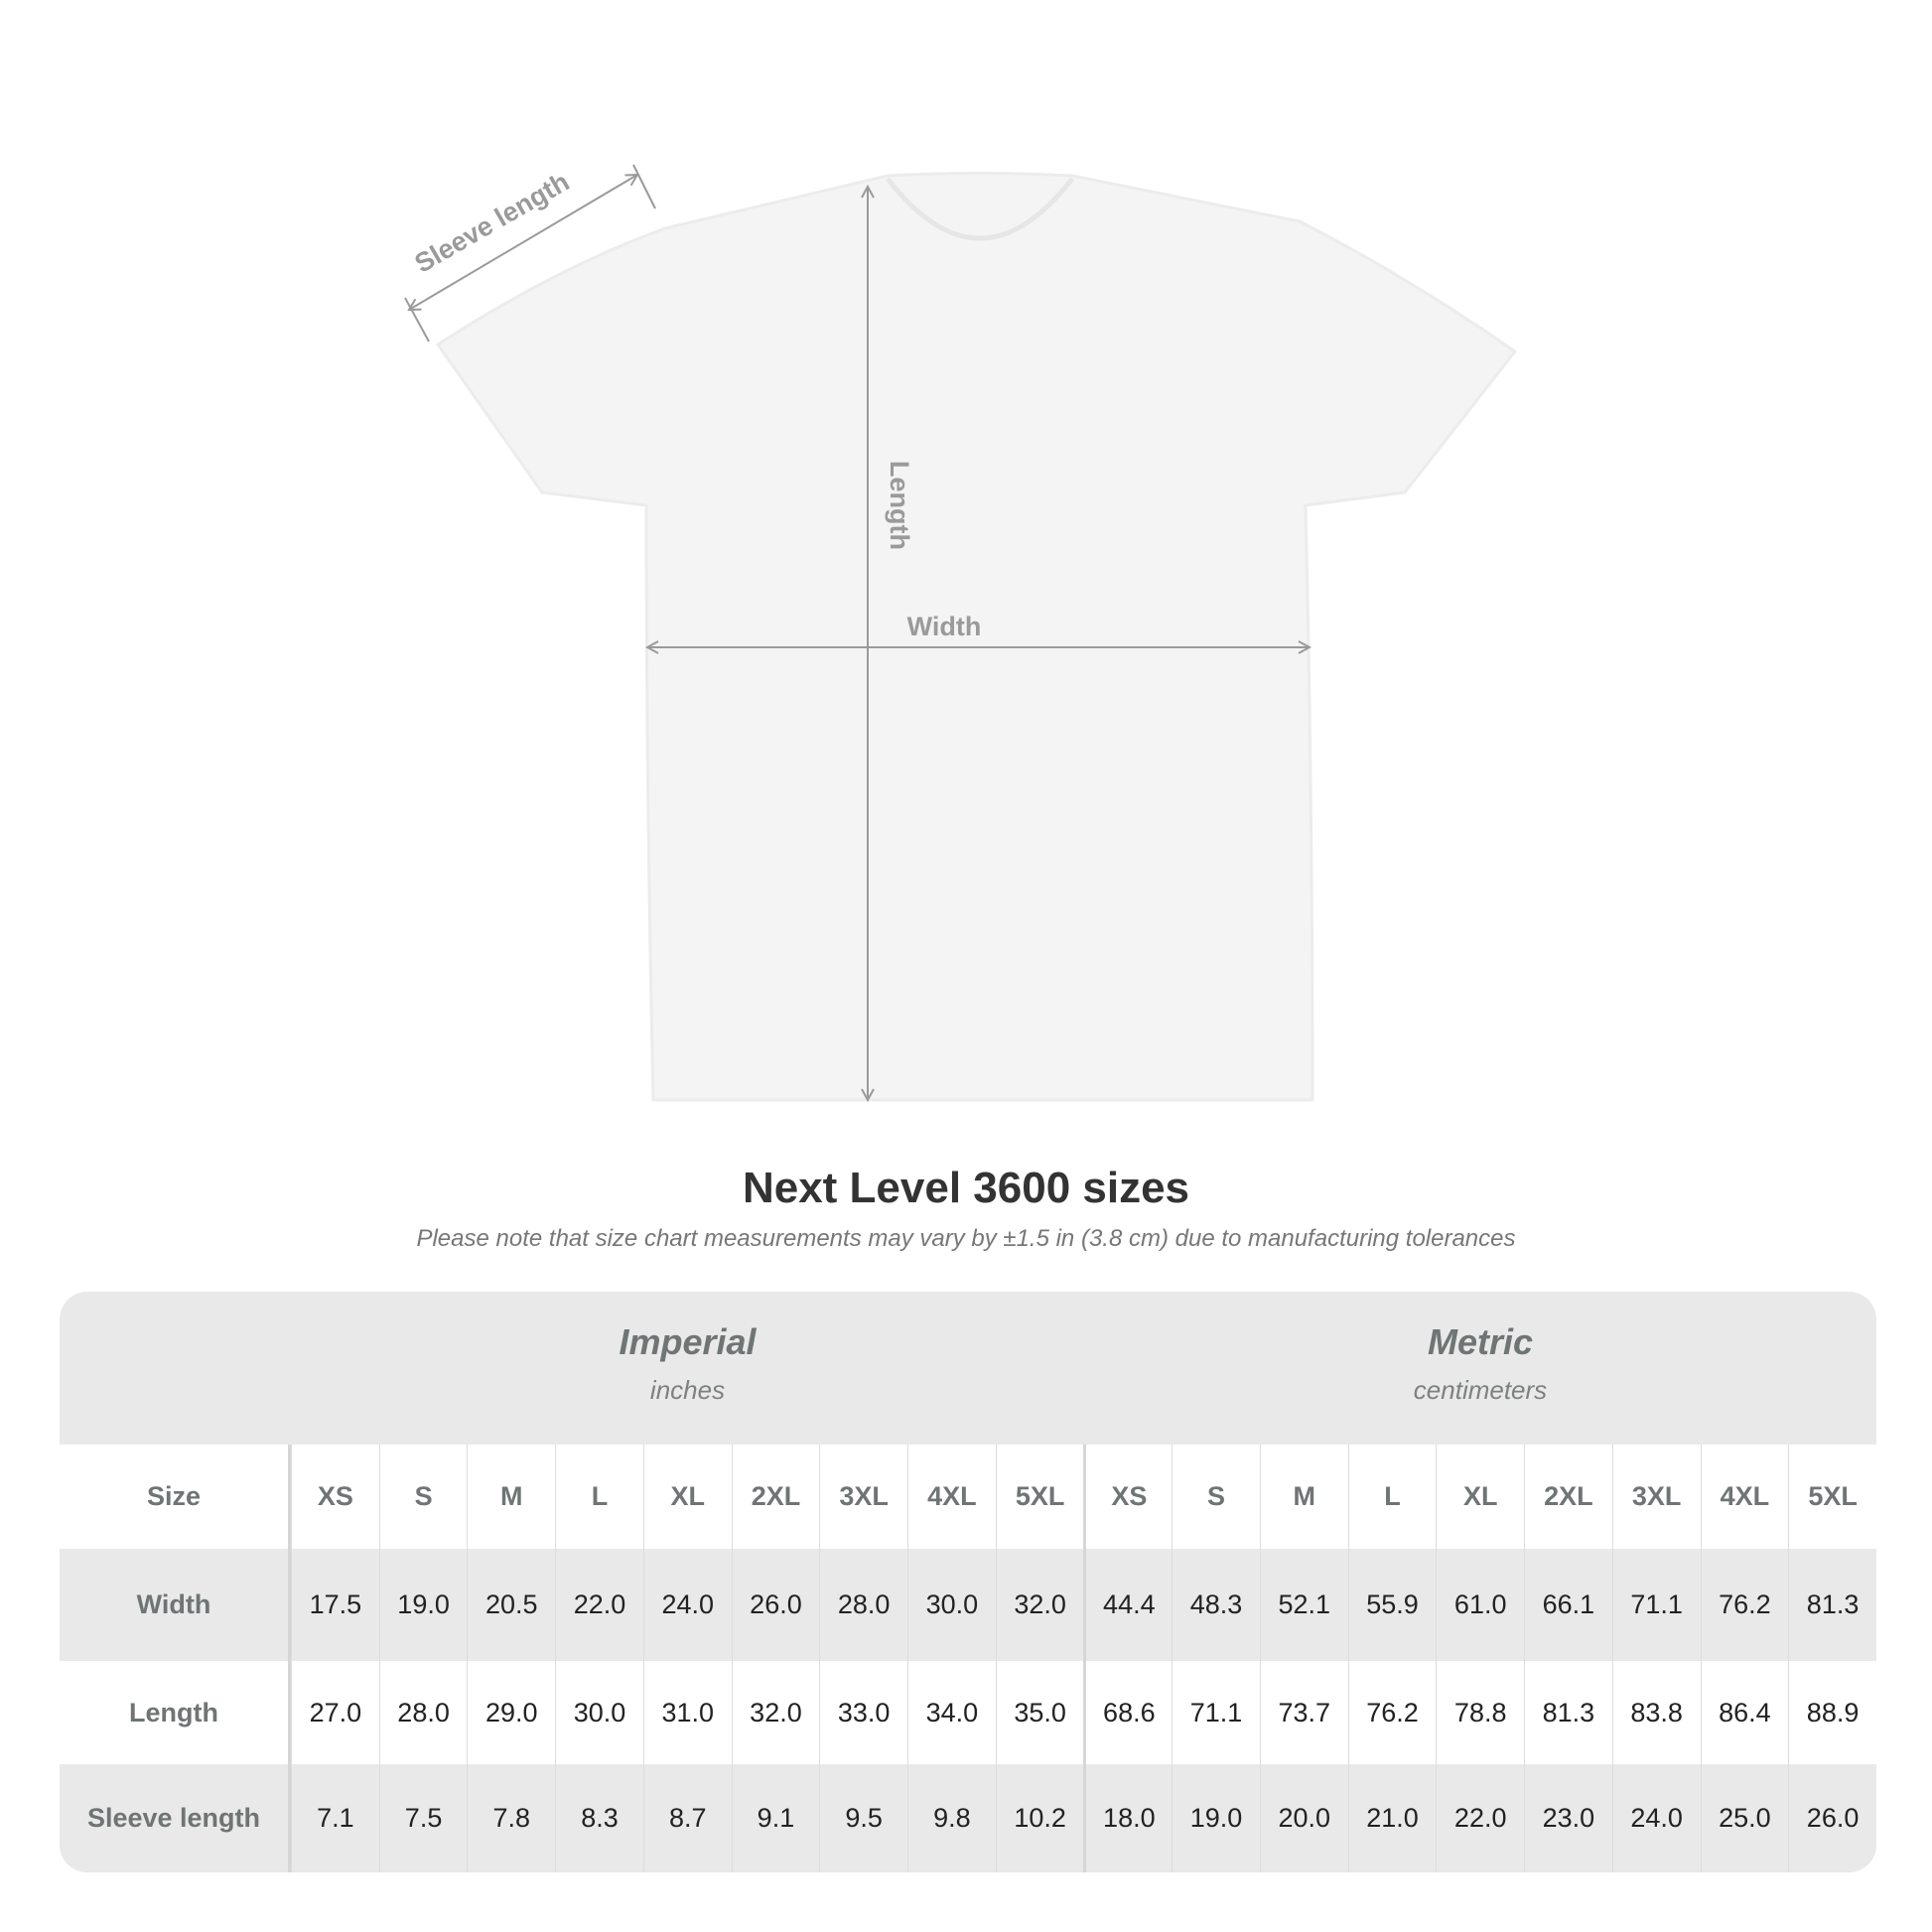 This screenshot has height=1932, width=1932. What do you see at coordinates (511, 1818) in the screenshot?
I see `imperial-value: 7.8` at bounding box center [511, 1818].